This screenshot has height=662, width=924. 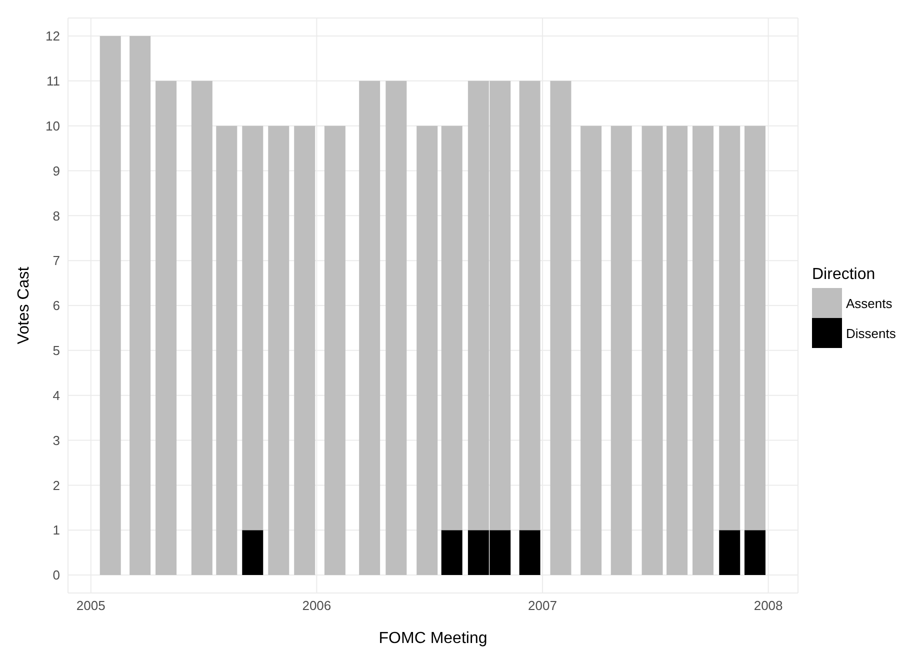 I want to click on y-tick-label: 6, so click(x=56, y=306).